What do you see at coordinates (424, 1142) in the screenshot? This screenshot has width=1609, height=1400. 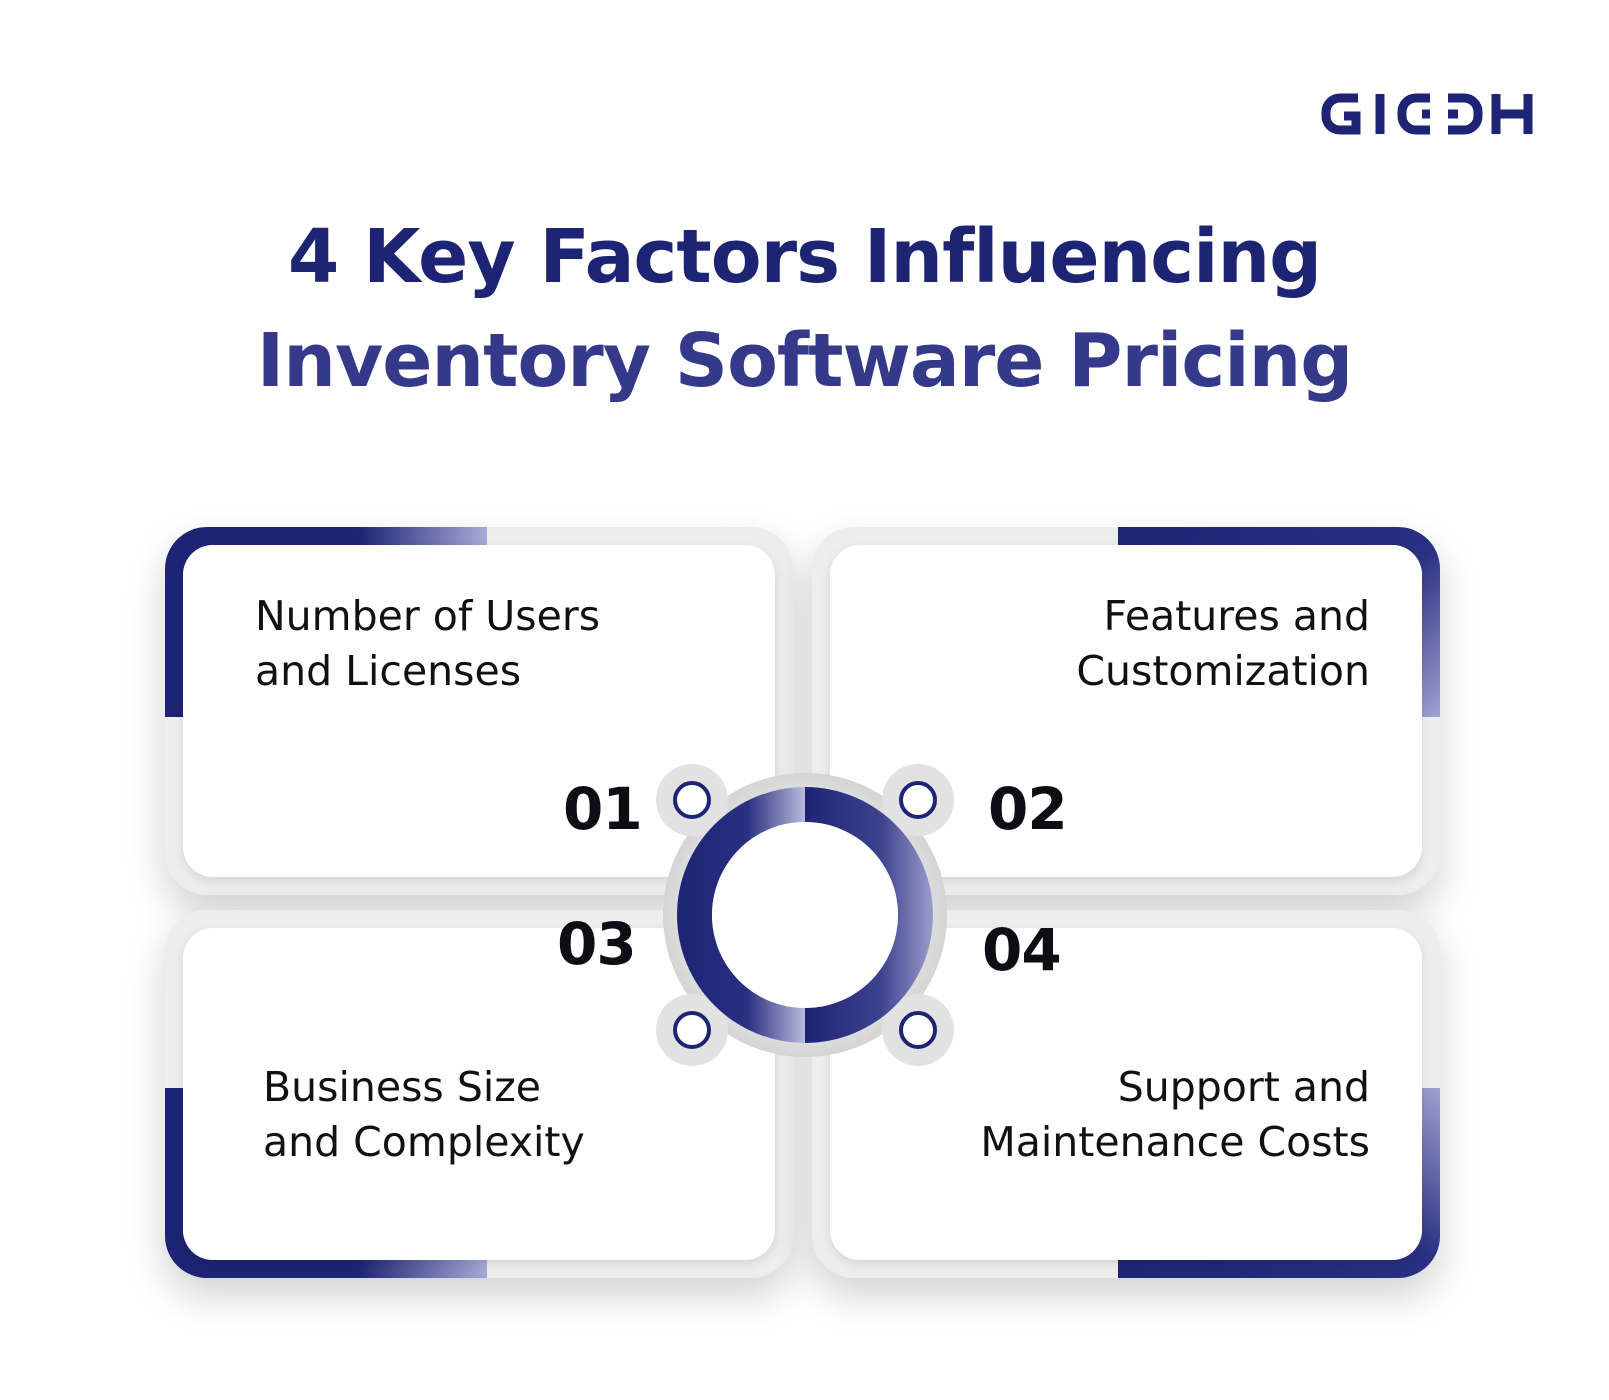 I see `factor-3-line-2: and Complexity` at bounding box center [424, 1142].